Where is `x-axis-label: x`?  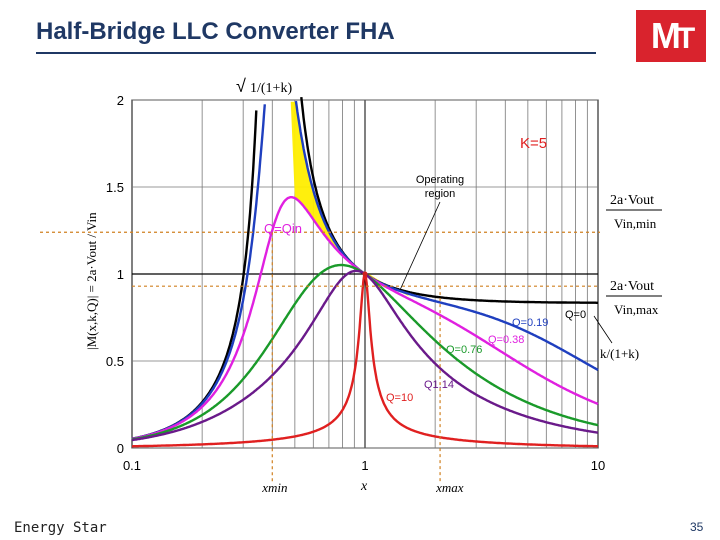 x-axis-label: x is located at coordinates (364, 486).